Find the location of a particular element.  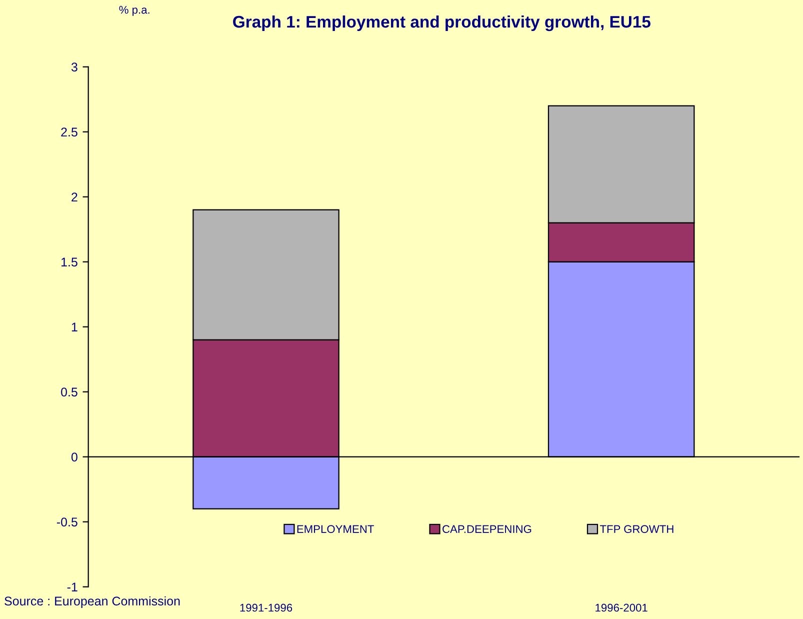

y-tick-label: -1 is located at coordinates (72, 587).